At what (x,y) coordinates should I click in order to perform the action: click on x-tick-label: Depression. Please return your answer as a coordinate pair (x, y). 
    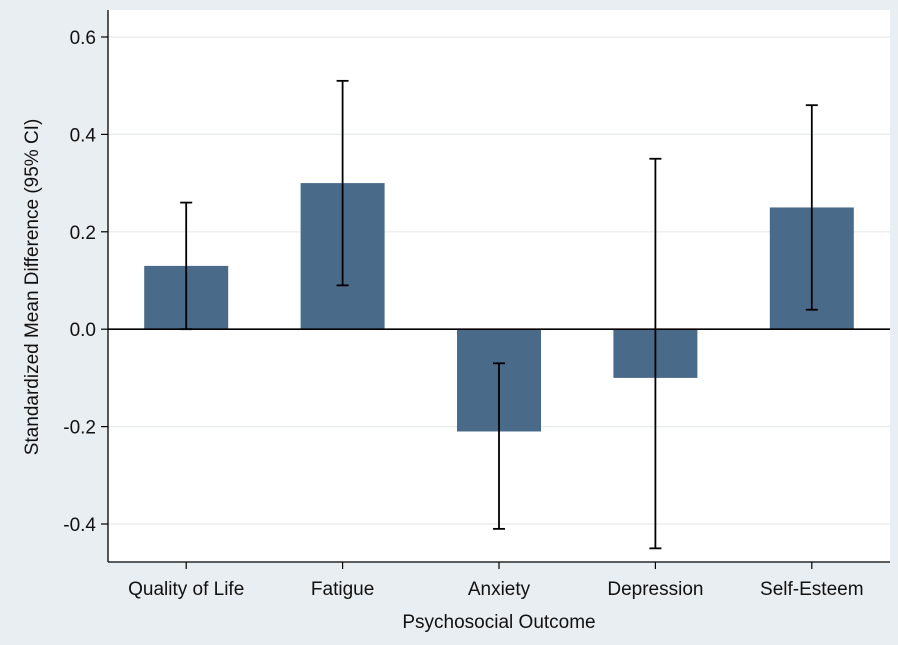
    Looking at the image, I should click on (655, 589).